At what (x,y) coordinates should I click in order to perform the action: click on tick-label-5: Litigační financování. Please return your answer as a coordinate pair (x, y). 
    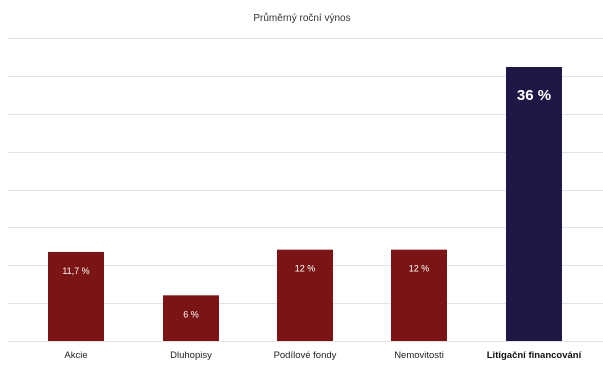
    Looking at the image, I should click on (534, 355).